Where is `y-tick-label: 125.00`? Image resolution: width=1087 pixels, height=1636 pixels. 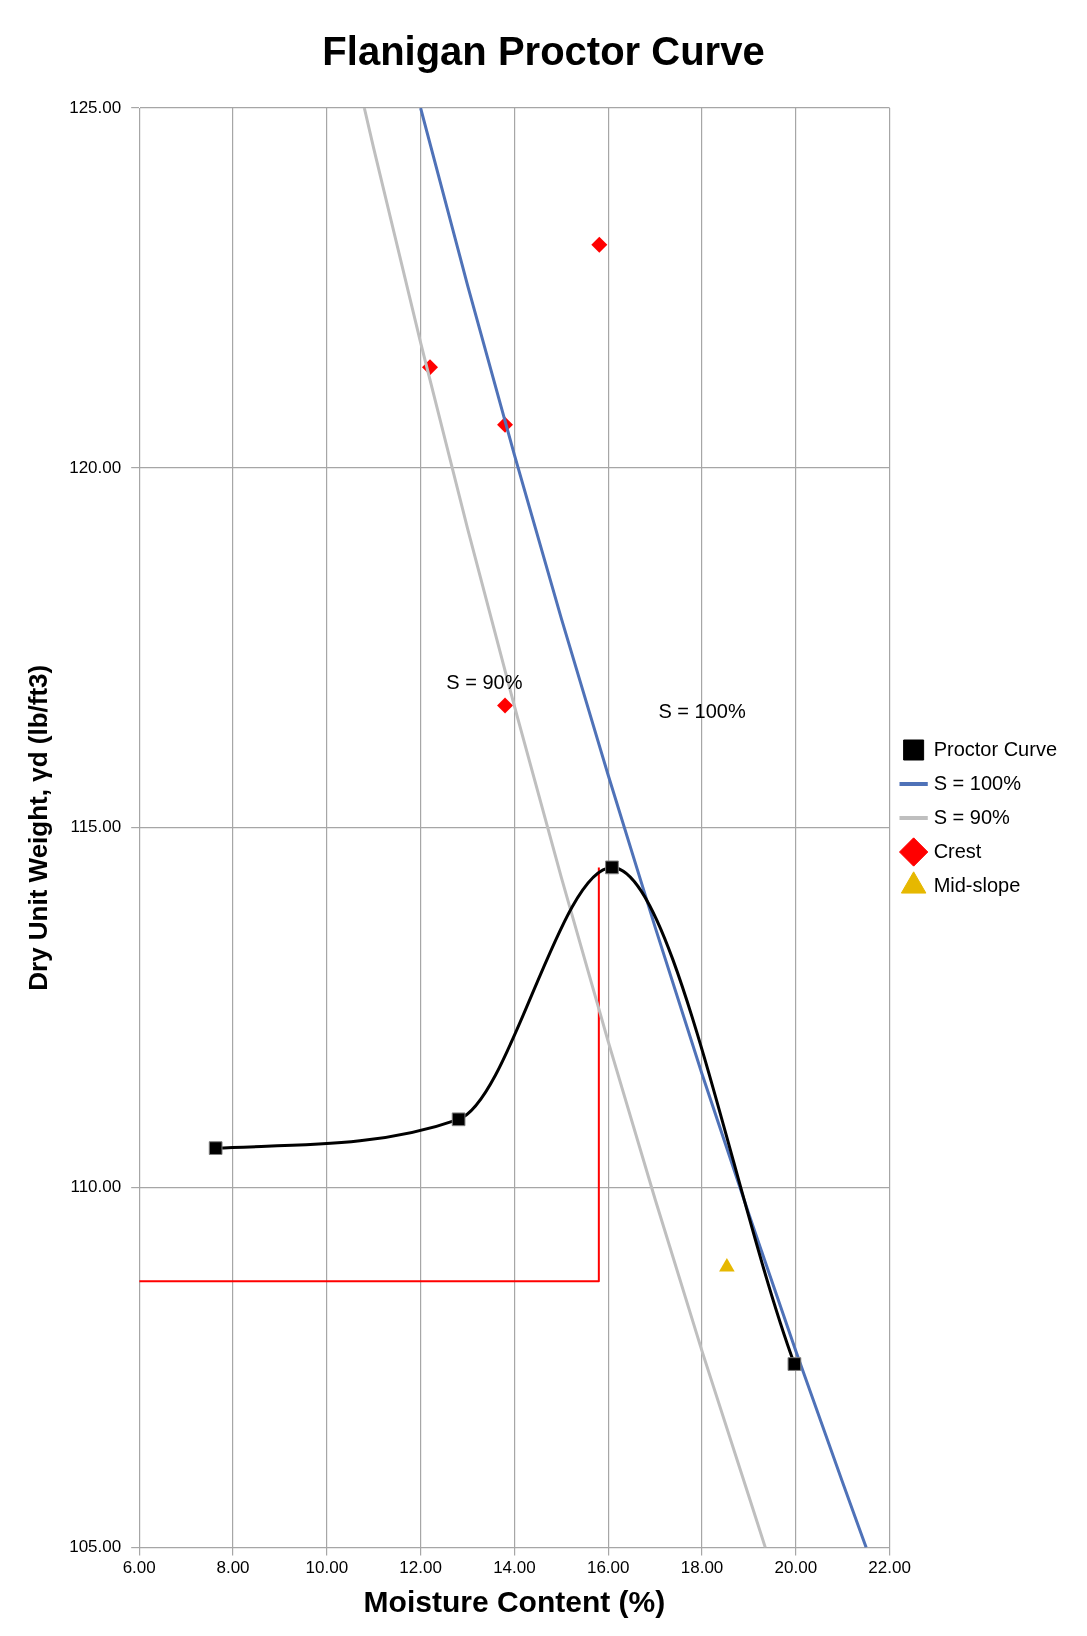 y-tick-label: 125.00 is located at coordinates (95, 107).